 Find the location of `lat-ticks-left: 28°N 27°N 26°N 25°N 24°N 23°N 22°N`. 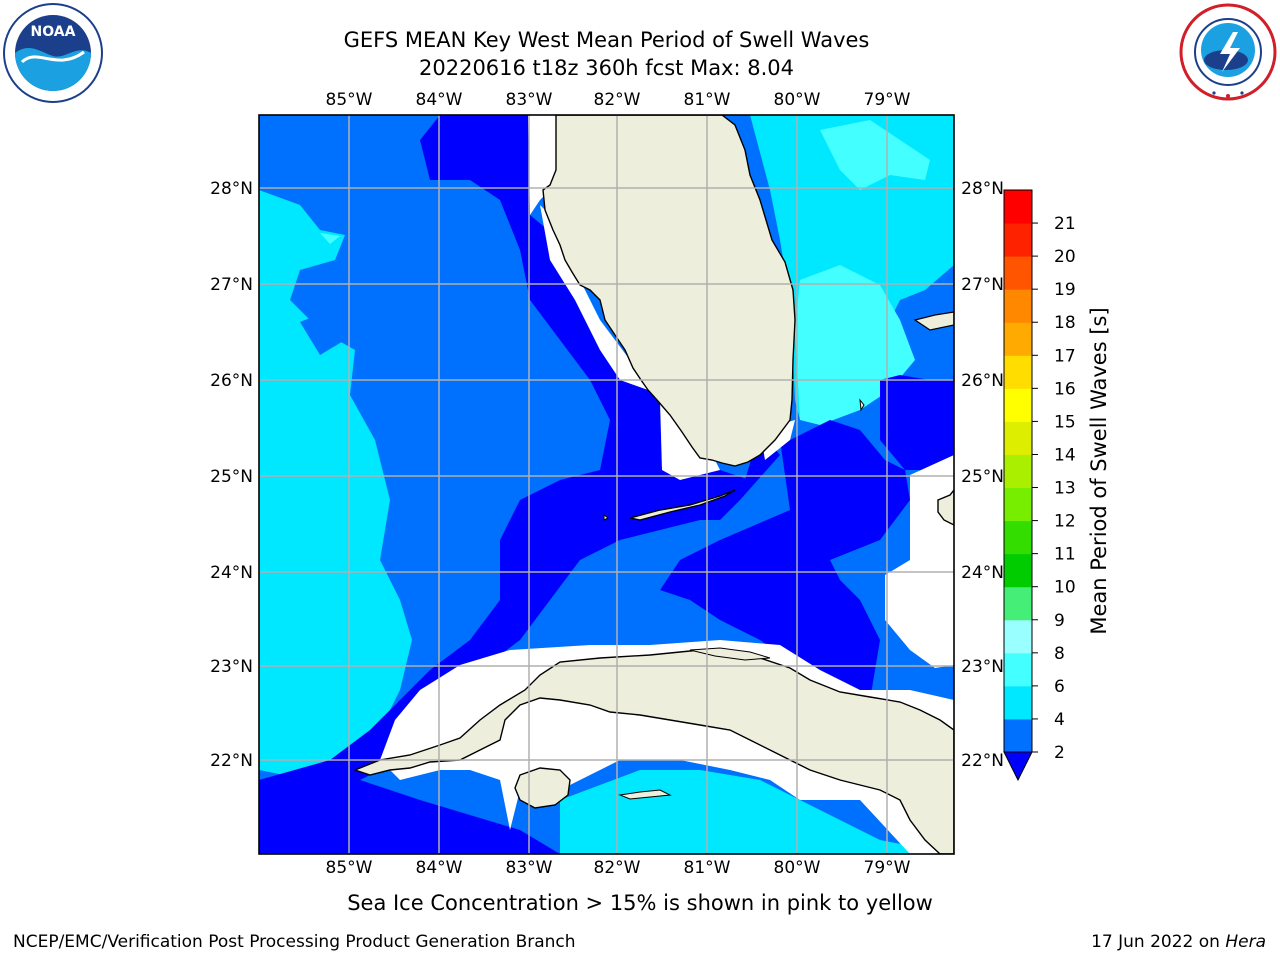

lat-ticks-left: 28°N 27°N 26°N 25°N 24°N 23°N 22°N is located at coordinates (231, 475).